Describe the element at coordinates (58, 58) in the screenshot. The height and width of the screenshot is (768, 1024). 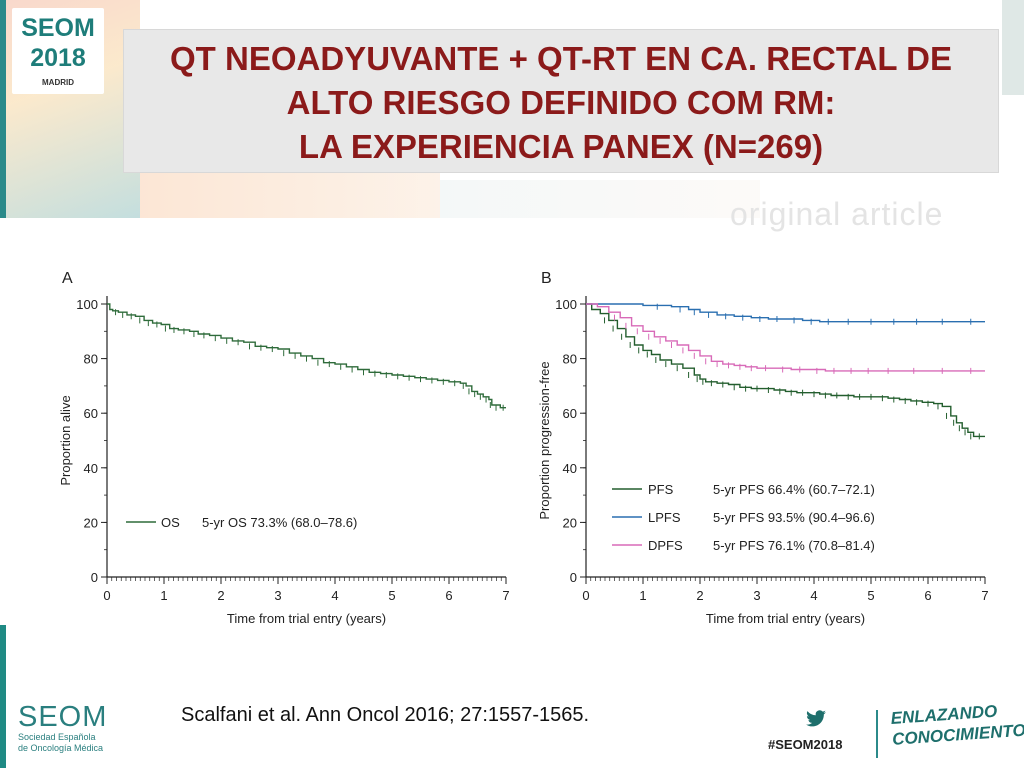
I see `logo-year: 2018` at that location.